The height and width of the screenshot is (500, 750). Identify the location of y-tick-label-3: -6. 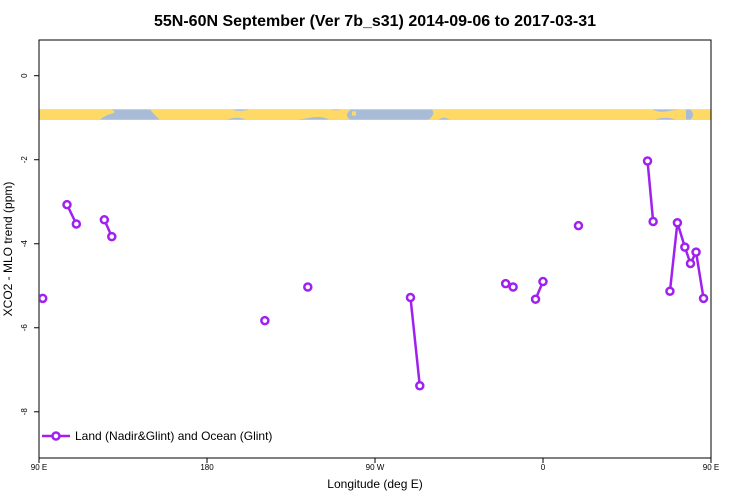
(24, 328).